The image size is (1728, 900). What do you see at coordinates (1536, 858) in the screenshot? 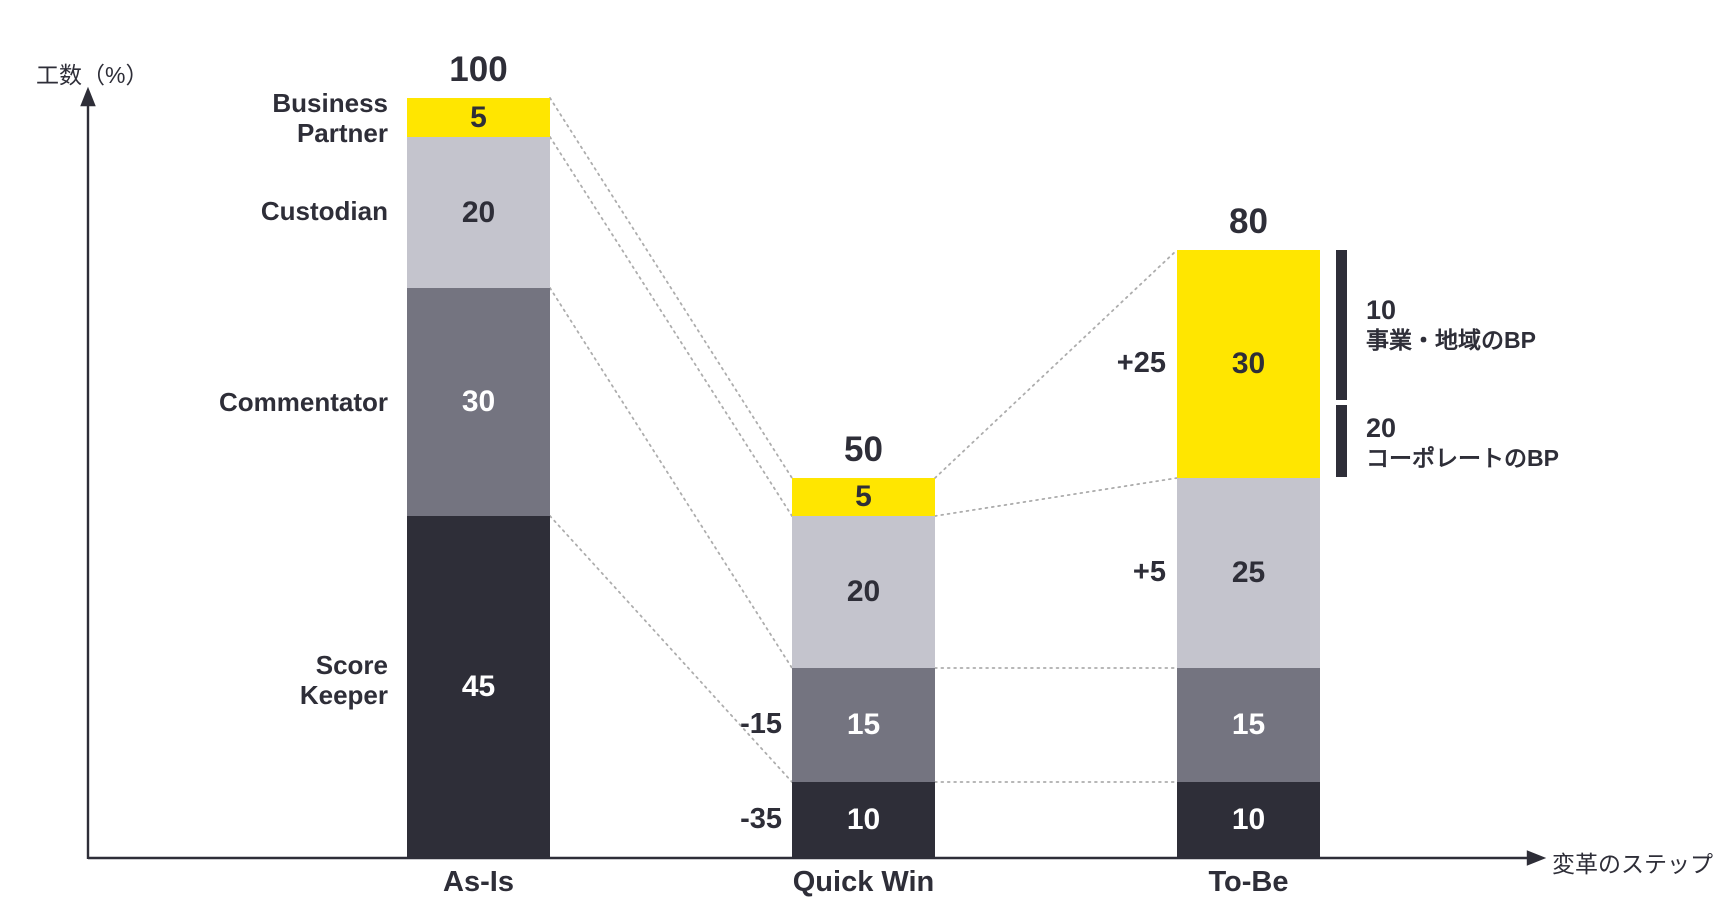
I see `x-axis-arrow-icon` at bounding box center [1536, 858].